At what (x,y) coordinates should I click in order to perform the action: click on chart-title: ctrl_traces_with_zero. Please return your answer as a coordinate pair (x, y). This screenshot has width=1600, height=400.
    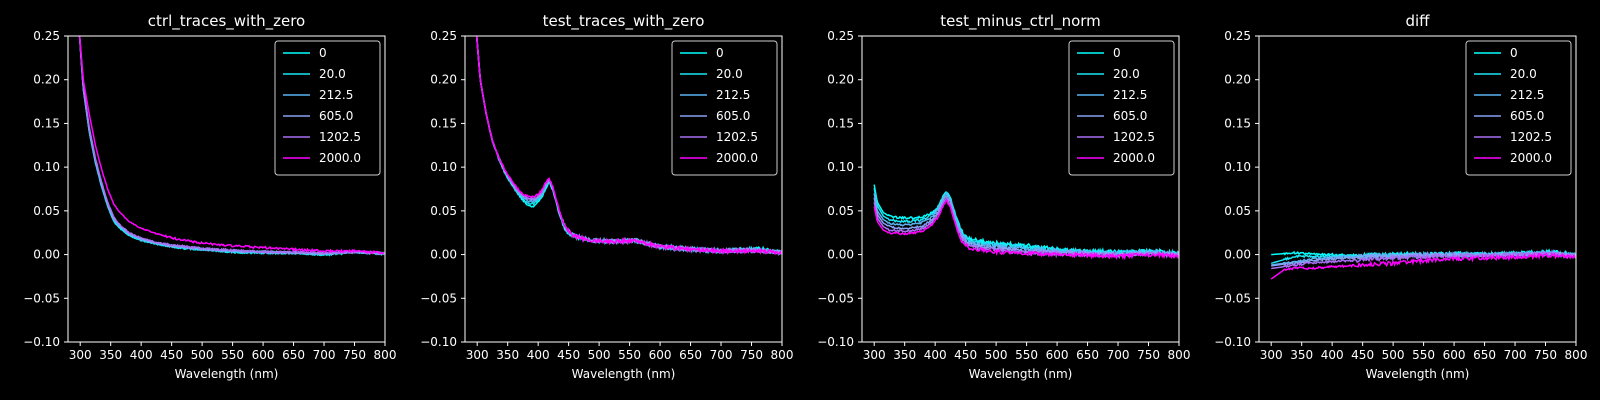
    Looking at the image, I should click on (226, 21).